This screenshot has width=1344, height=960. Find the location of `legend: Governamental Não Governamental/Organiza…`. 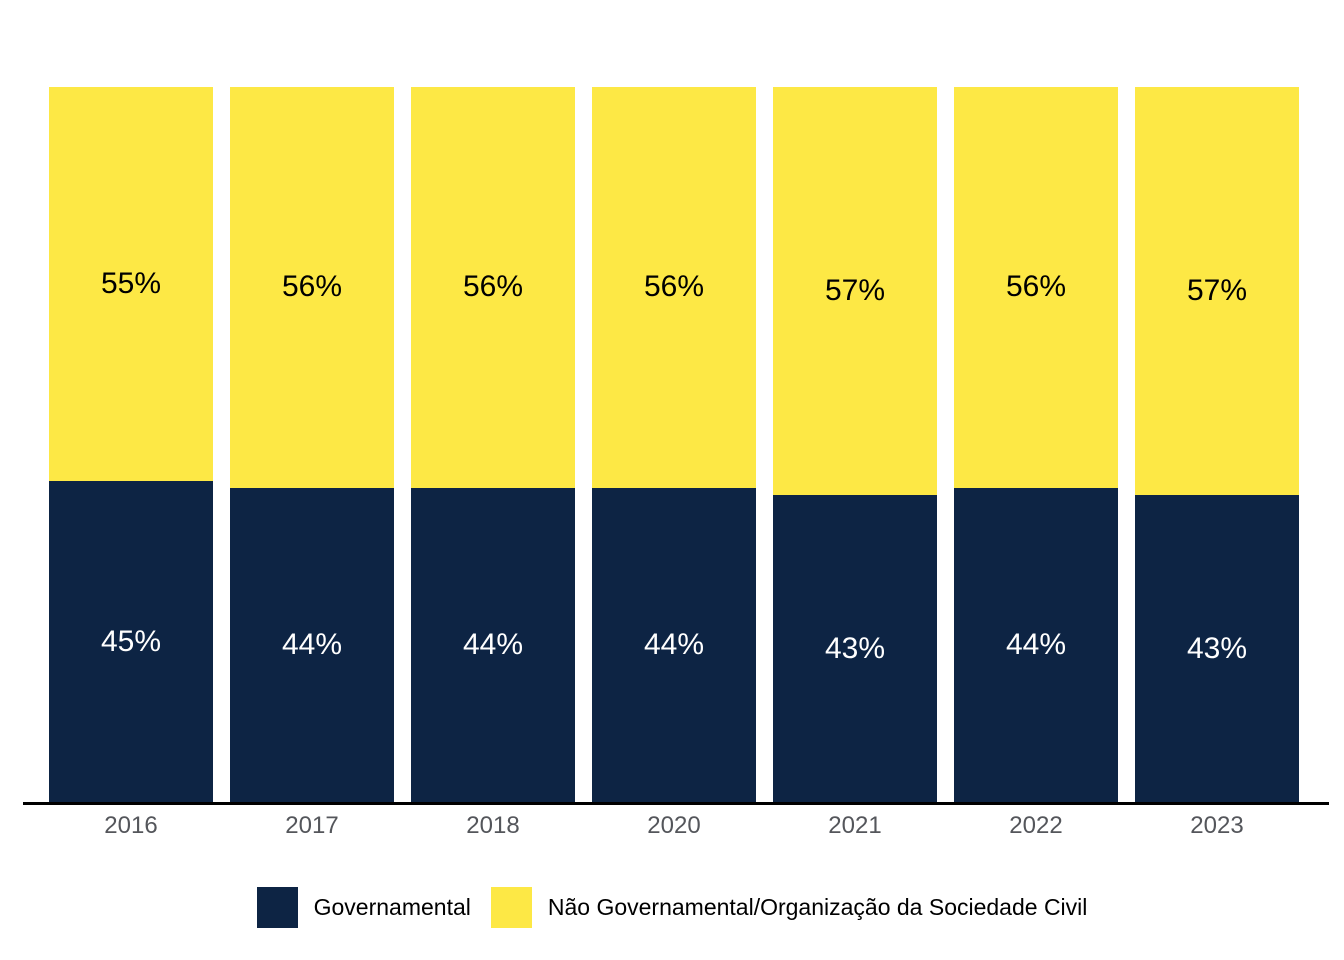

legend: Governamental Não Governamental/Organiza… is located at coordinates (672, 907).